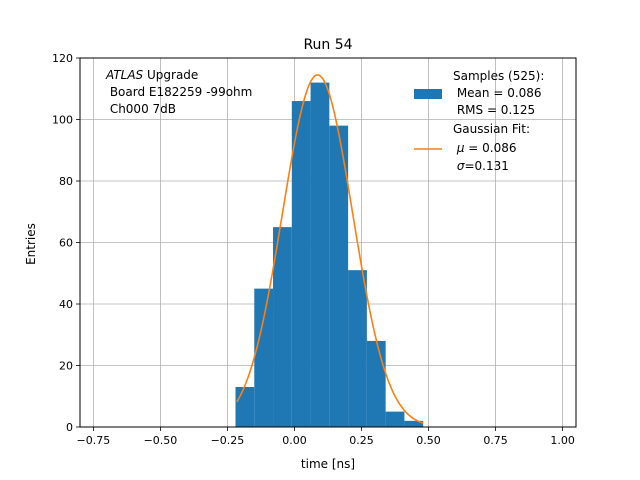 Image resolution: width=640 pixels, height=480 pixels. I want to click on legend-fit-mu: μ = 0.086, so click(485, 148).